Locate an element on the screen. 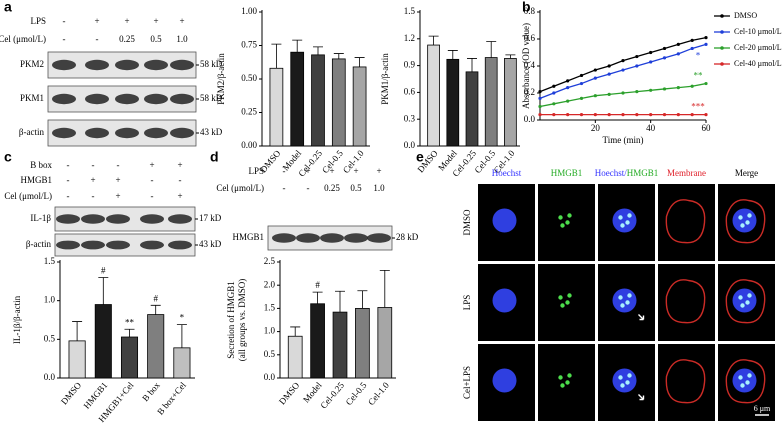 The width and height of the screenshot is (784, 435). y-tick-label: 0.0 is located at coordinates (270, 377).